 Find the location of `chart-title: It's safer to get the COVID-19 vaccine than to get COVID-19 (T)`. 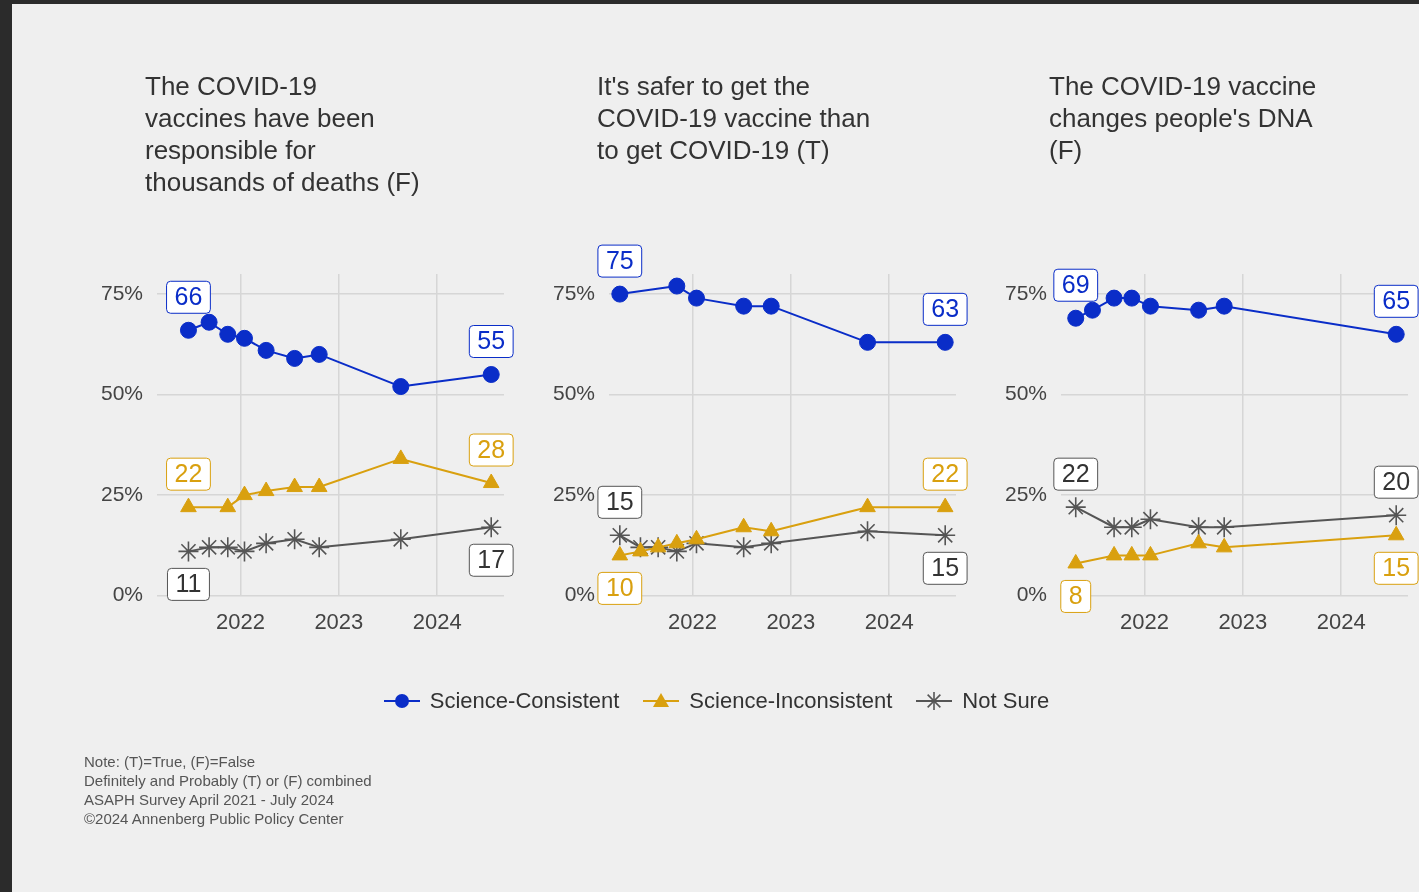

chart-title: It's safer to get the COVID-19 vaccine than to get COVID-19 (T) is located at coordinates (734, 118).